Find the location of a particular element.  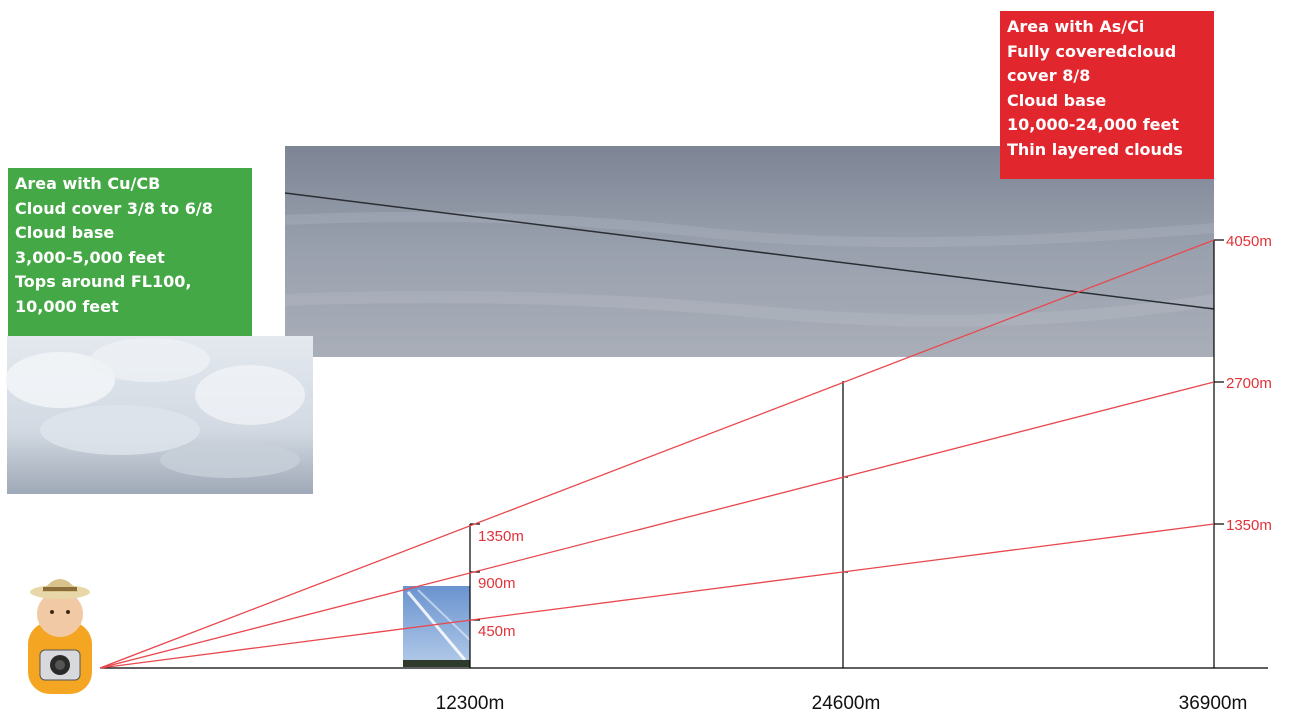

cumulus-info-line: Cloud base is located at coordinates (65, 232).